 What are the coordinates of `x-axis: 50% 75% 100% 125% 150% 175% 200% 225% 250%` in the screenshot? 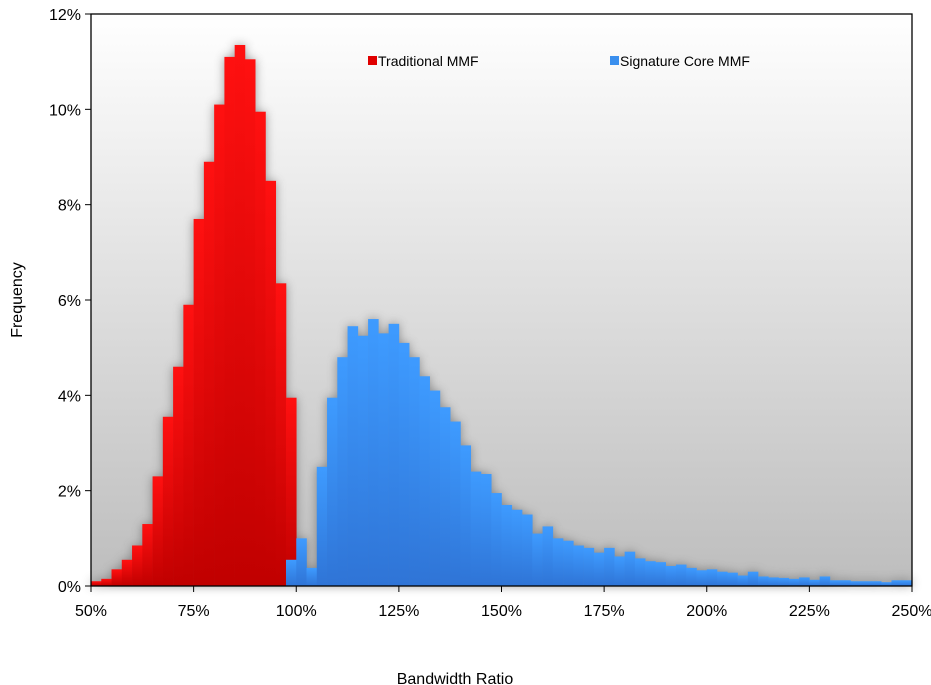 It's located at (503, 603).